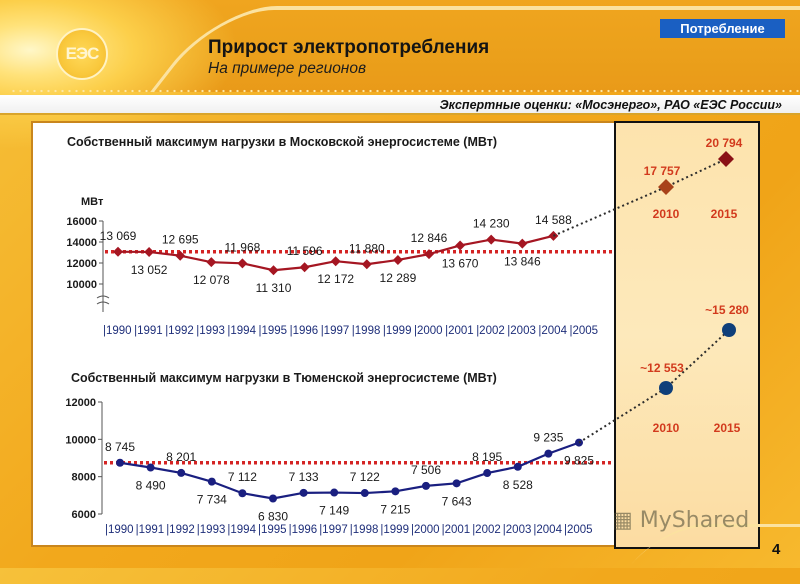 This screenshot has height=584, width=800. What do you see at coordinates (491, 224) in the screenshot?
I see `data-label: 14 230` at bounding box center [491, 224].